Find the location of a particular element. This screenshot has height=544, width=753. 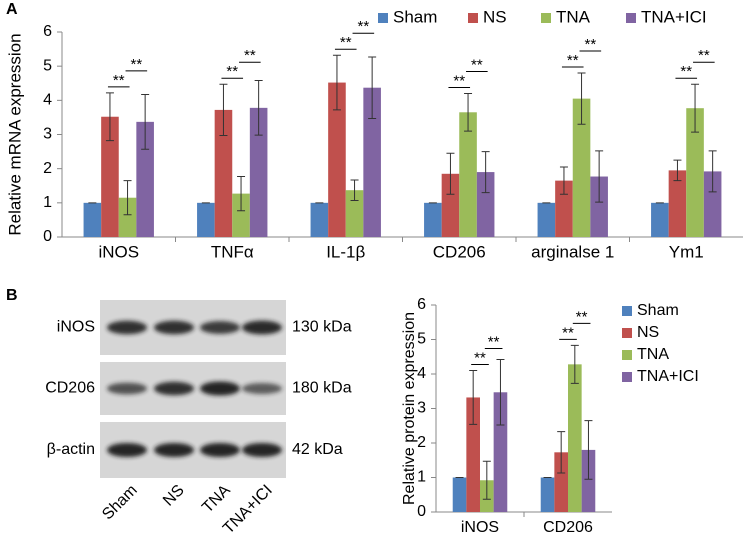

y-tick-label: 1 is located at coordinates (421, 477).